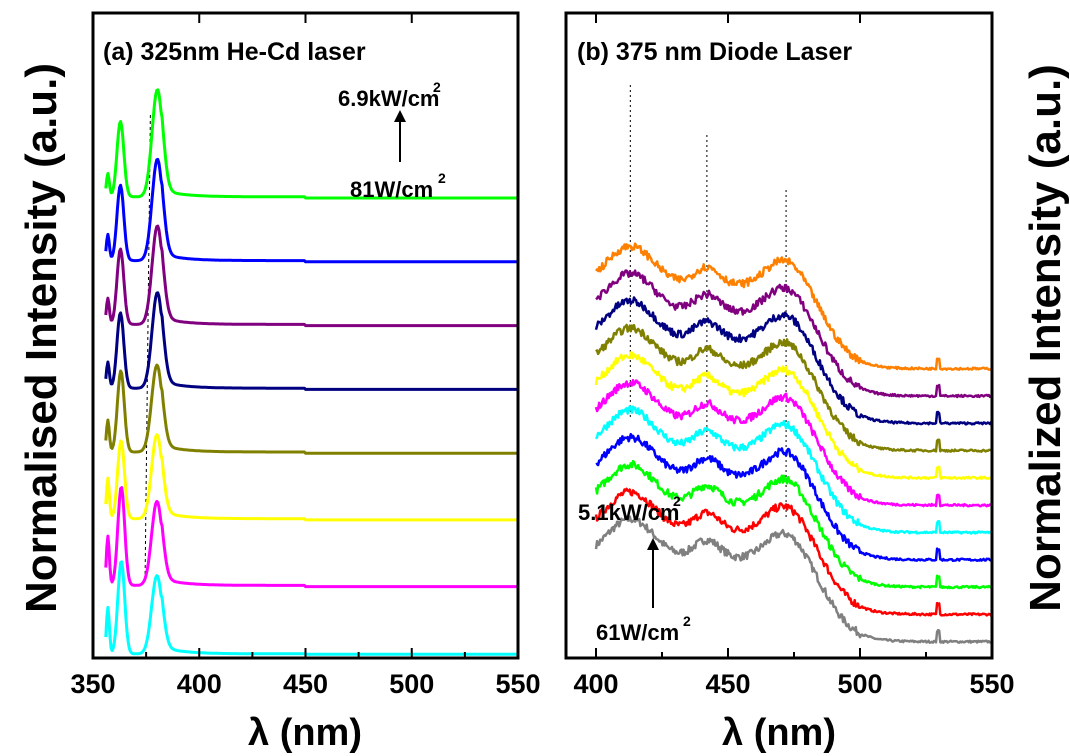  Describe the element at coordinates (411, 684) in the screenshot. I see `x-tick-label-a: 500` at that location.